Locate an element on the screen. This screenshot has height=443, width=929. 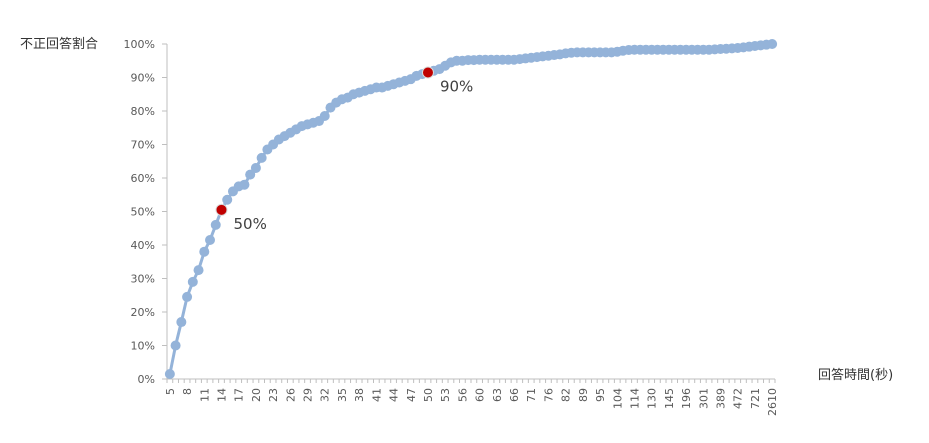
highlight-label: 90% is located at coordinates (456, 86).